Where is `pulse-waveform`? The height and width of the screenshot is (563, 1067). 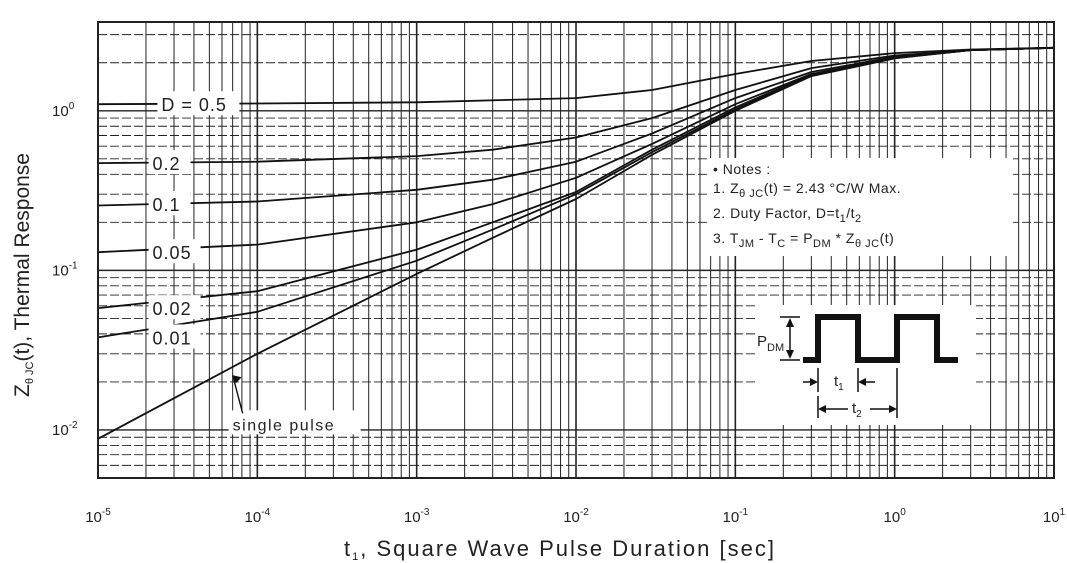 pulse-waveform is located at coordinates (880, 338).